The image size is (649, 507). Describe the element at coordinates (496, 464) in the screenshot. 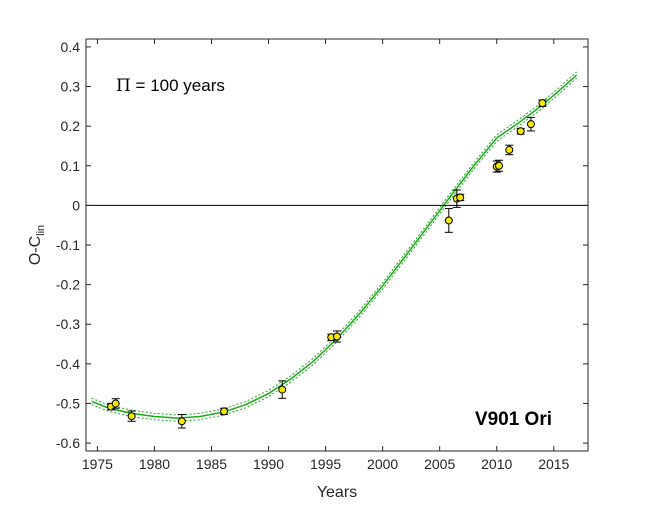

I see `x-tick-label: 2010` at that location.